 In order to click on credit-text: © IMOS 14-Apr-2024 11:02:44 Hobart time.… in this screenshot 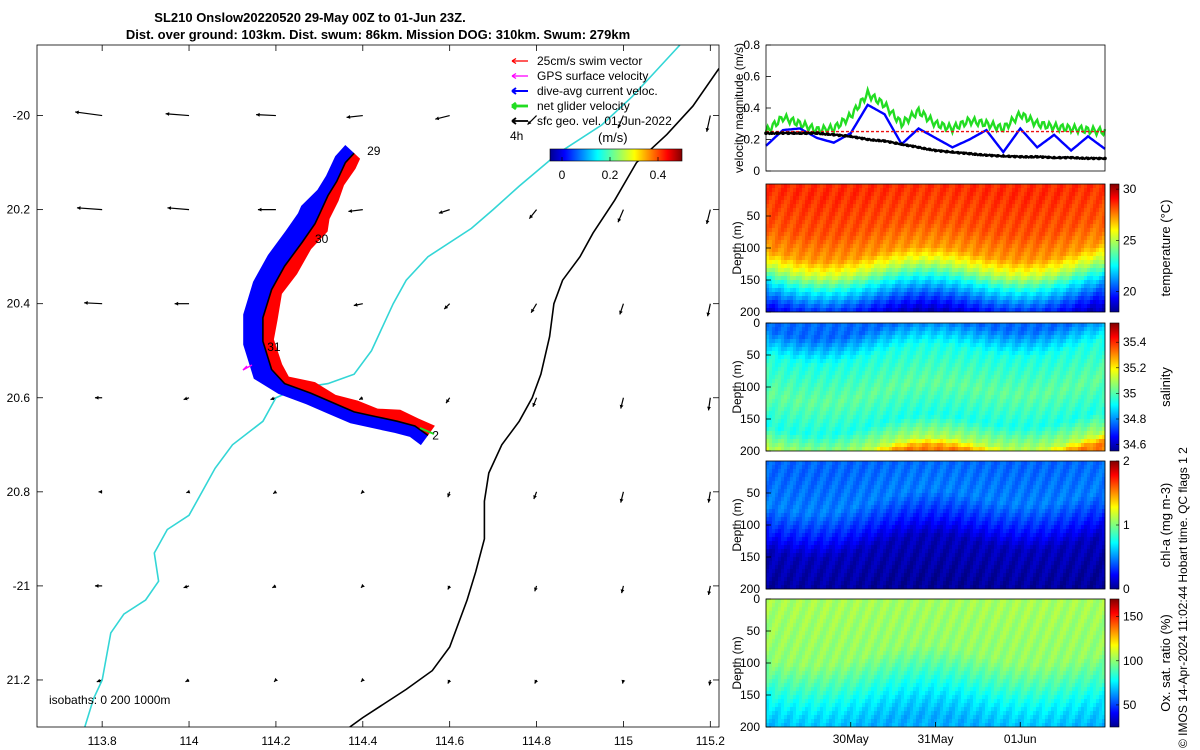, I will do `click(1183, 597)`.